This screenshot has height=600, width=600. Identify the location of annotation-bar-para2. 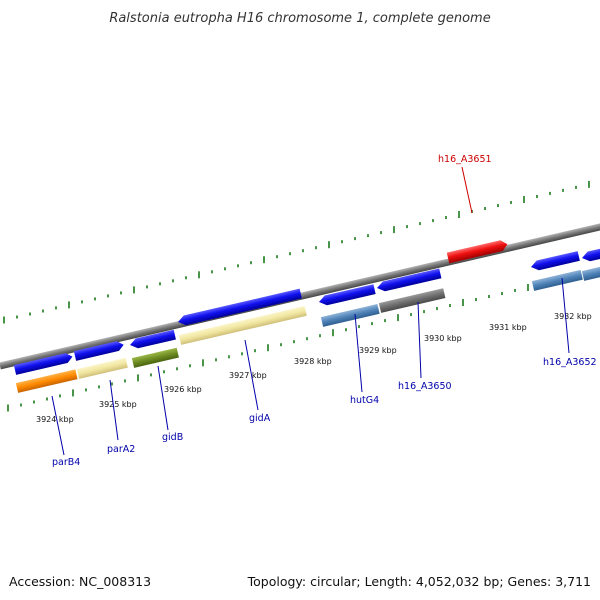
(102, 368).